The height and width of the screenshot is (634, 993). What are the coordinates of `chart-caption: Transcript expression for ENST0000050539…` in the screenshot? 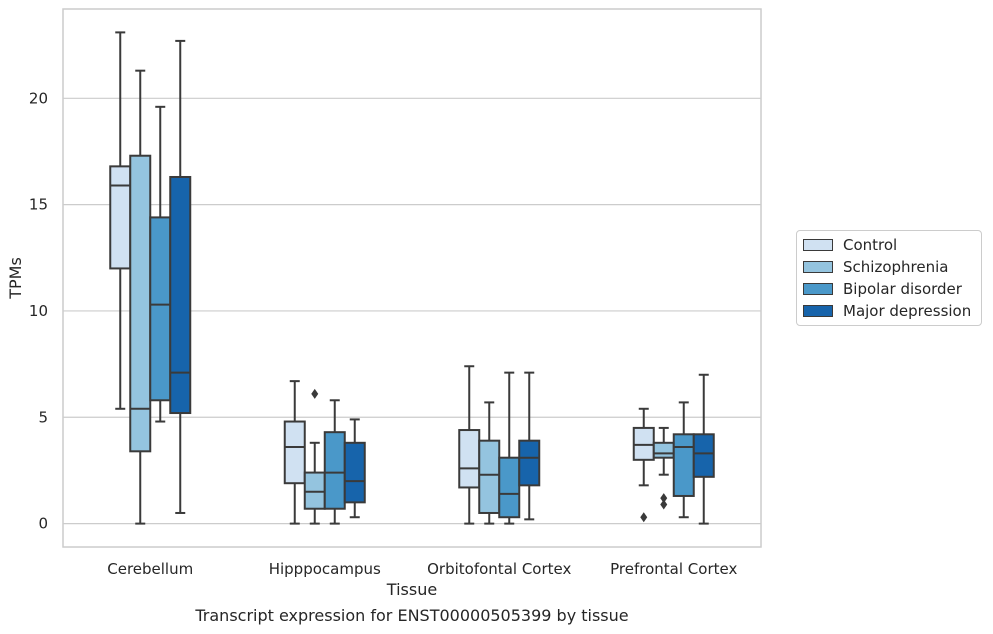 It's located at (412, 615).